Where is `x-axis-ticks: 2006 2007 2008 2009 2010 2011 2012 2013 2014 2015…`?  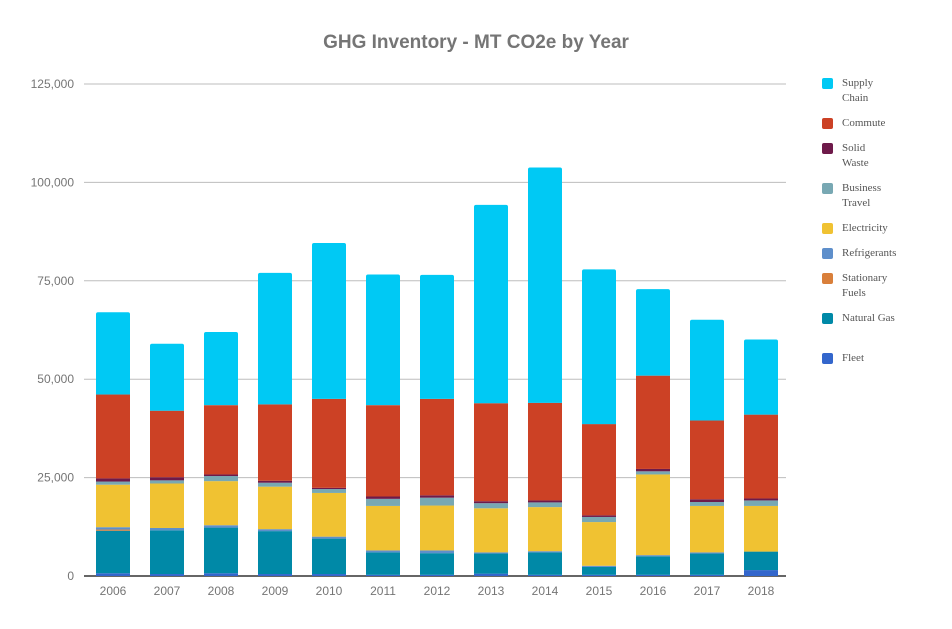
x-axis-ticks: 2006 2007 2008 2009 2010 2011 2012 2013 2014 2015… is located at coordinates (437, 591).